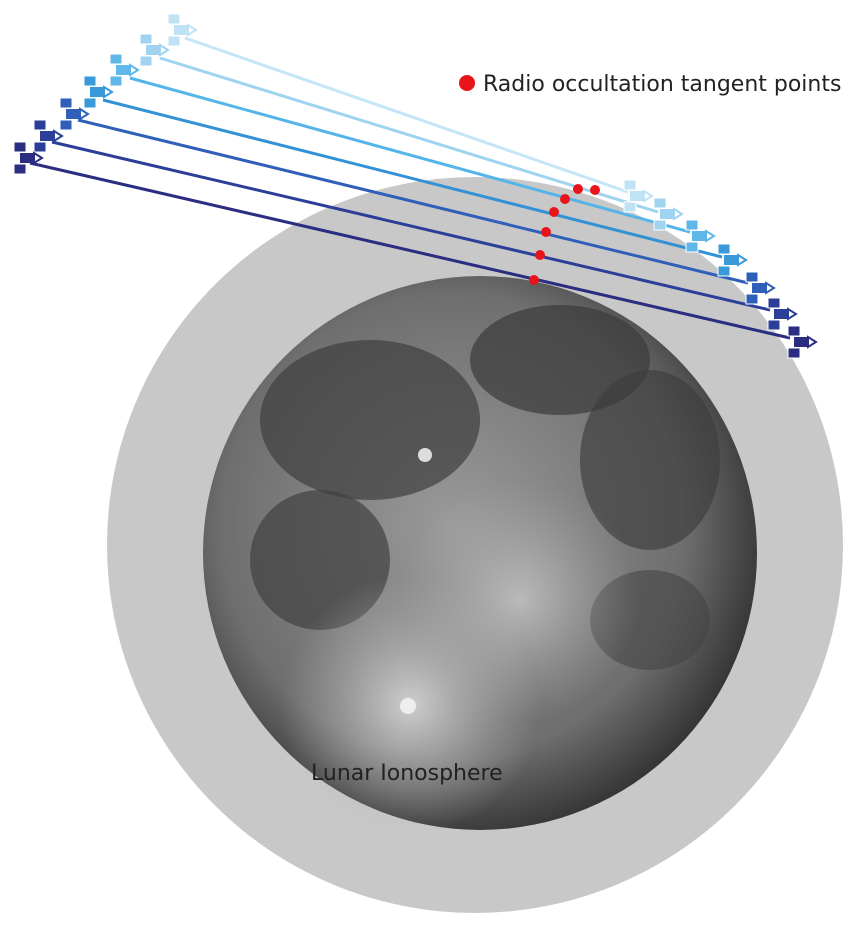 The width and height of the screenshot is (851, 936). I want to click on region-label: Lunar Ionosphere, so click(407, 773).